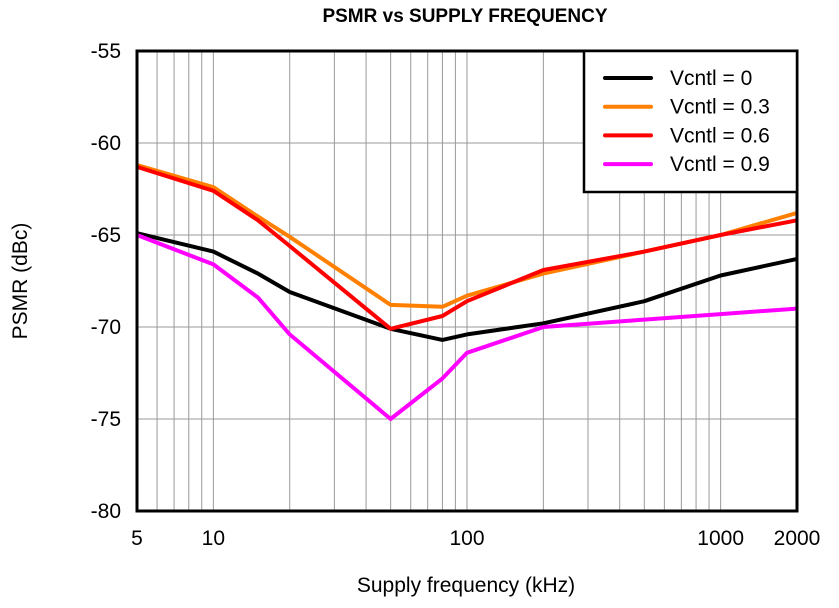 This screenshot has height=608, width=839. I want to click on legend-label: Vcntl = 0.6, so click(720, 135).